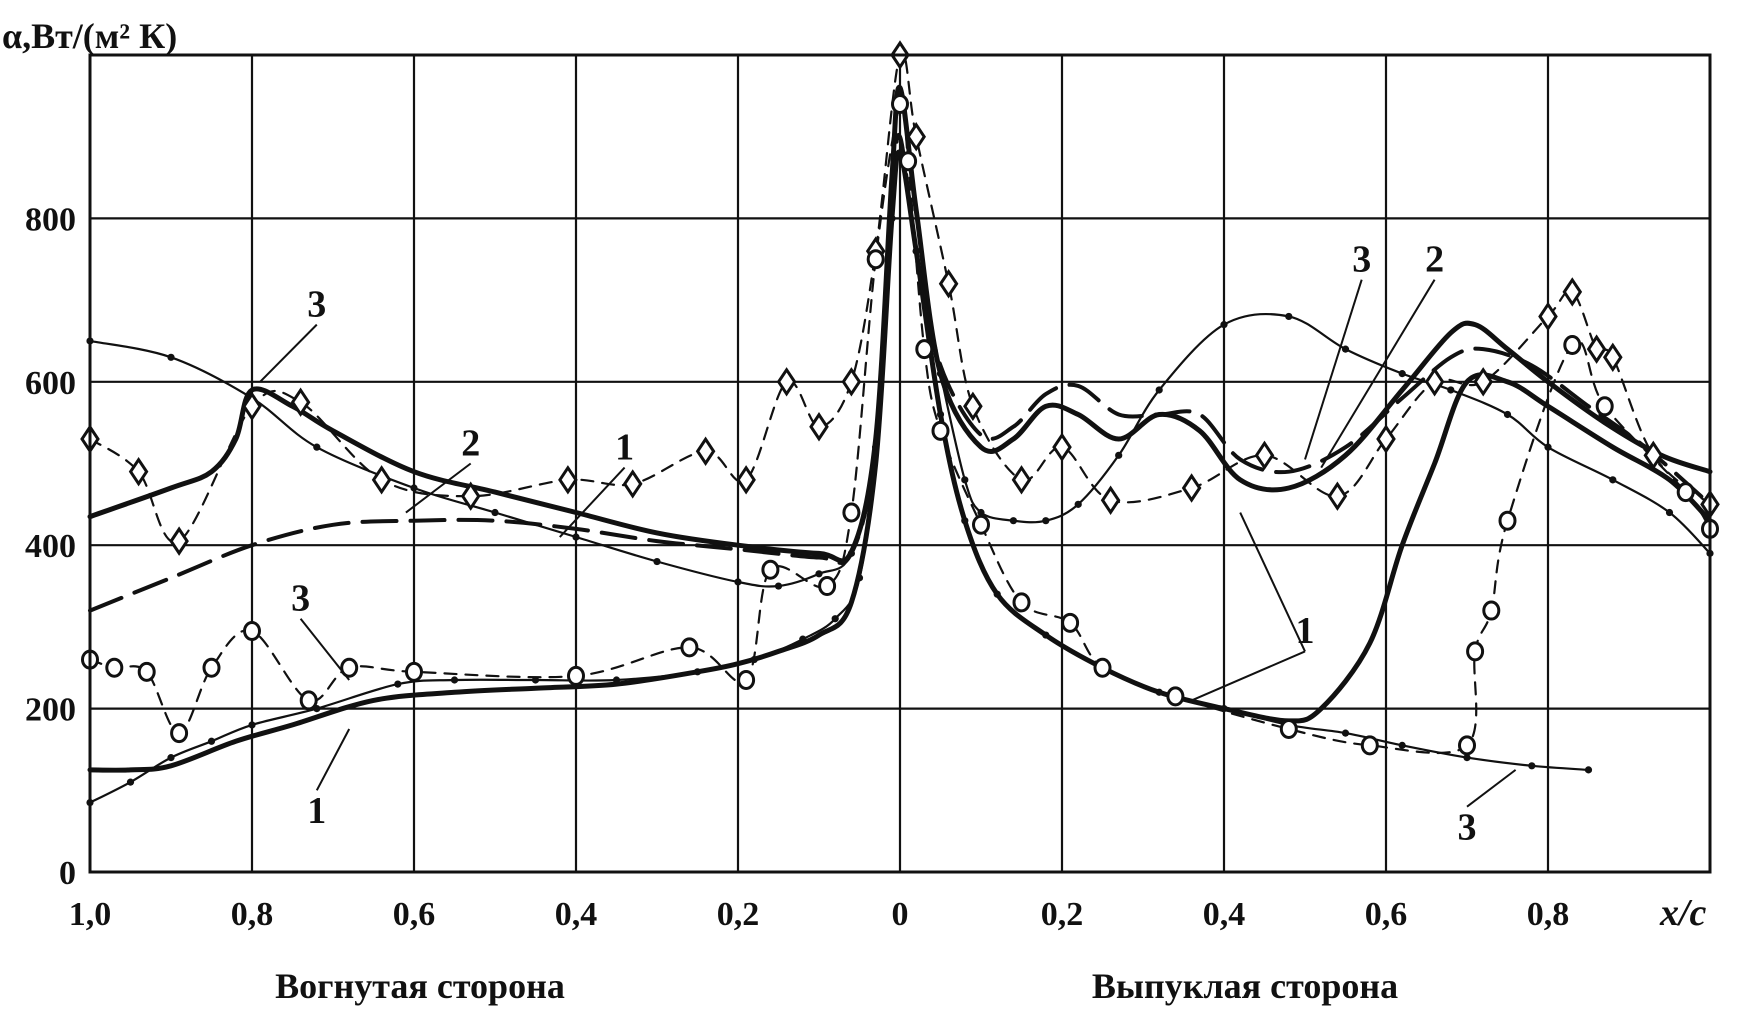 This screenshot has width=1750, height=1010. What do you see at coordinates (414, 914) in the screenshot?
I see `x-tick-label-concave: 0,6` at bounding box center [414, 914].